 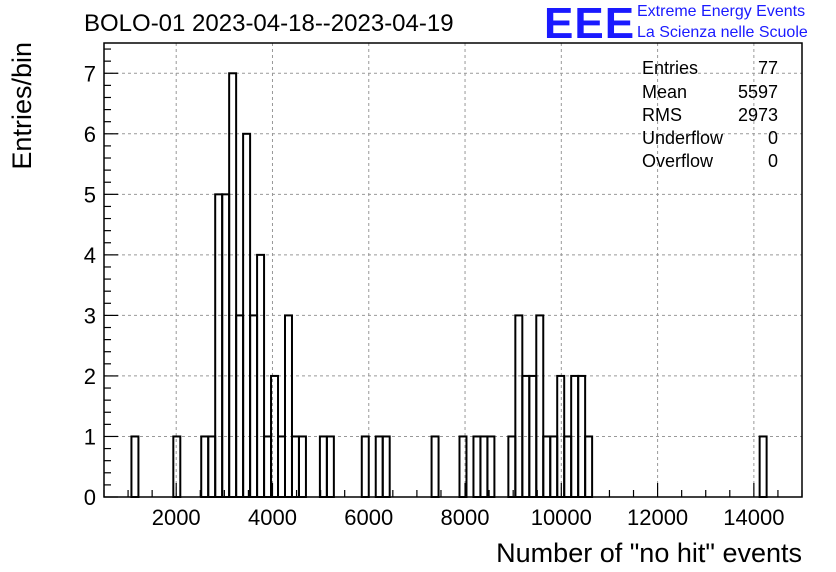 What do you see at coordinates (767, 68) in the screenshot?
I see `stat-value: 77` at bounding box center [767, 68].